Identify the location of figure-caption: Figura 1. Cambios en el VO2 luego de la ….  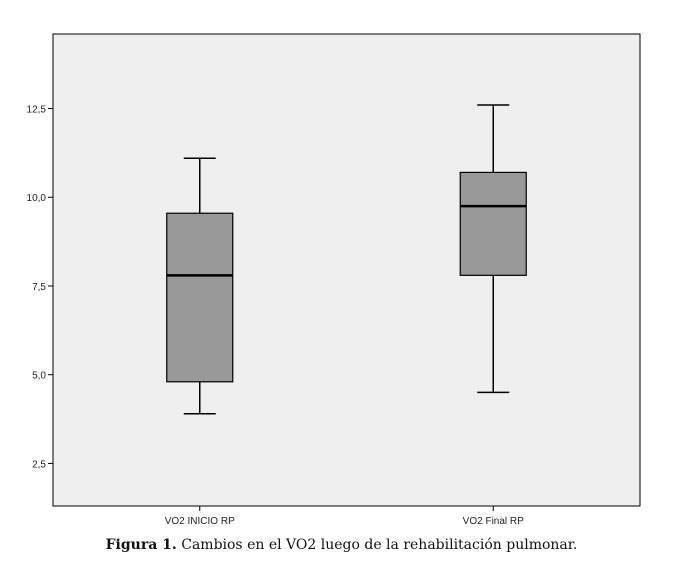
(341, 545).